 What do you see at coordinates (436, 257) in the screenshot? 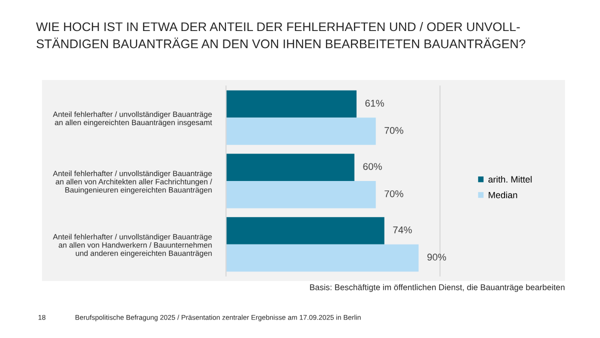
I see `data-label: 90%` at bounding box center [436, 257].